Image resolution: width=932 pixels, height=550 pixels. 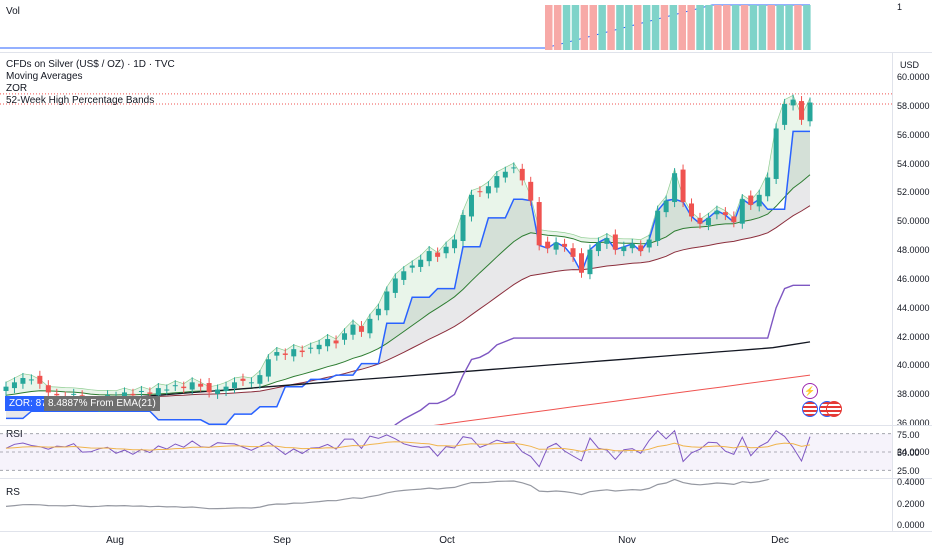 I want to click on indicator-moving-averages: Moving Averages, so click(x=44, y=76).